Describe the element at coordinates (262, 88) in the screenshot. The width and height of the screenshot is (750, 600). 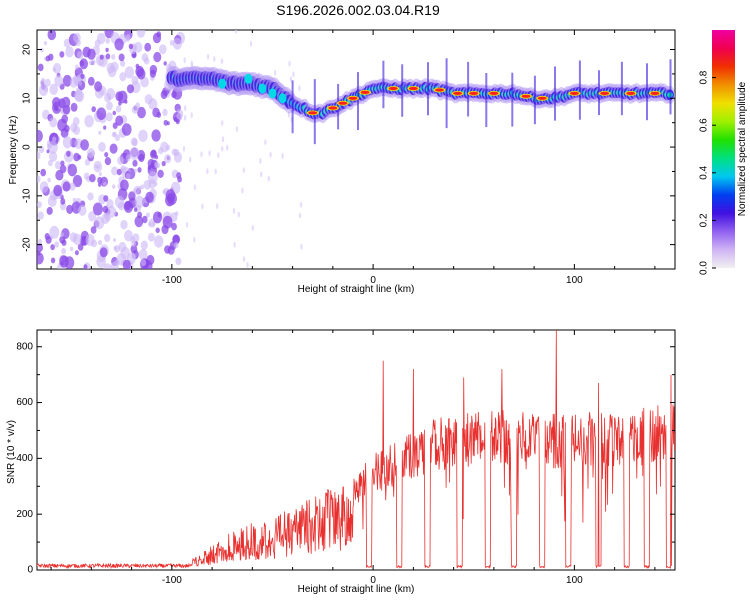
I see `ridge-blob` at that location.